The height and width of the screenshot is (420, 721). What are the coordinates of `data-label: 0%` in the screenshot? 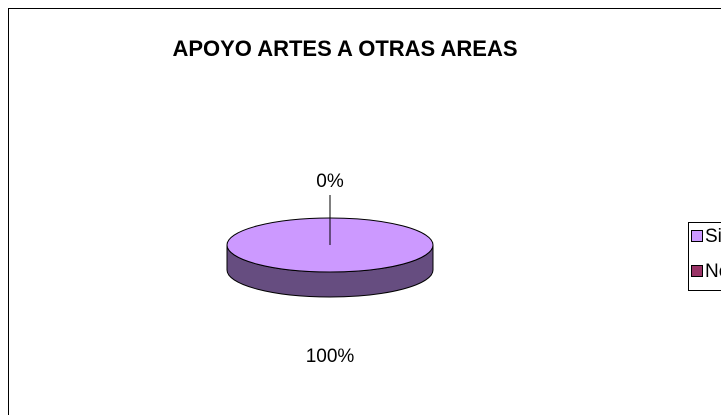 It's located at (330, 181).